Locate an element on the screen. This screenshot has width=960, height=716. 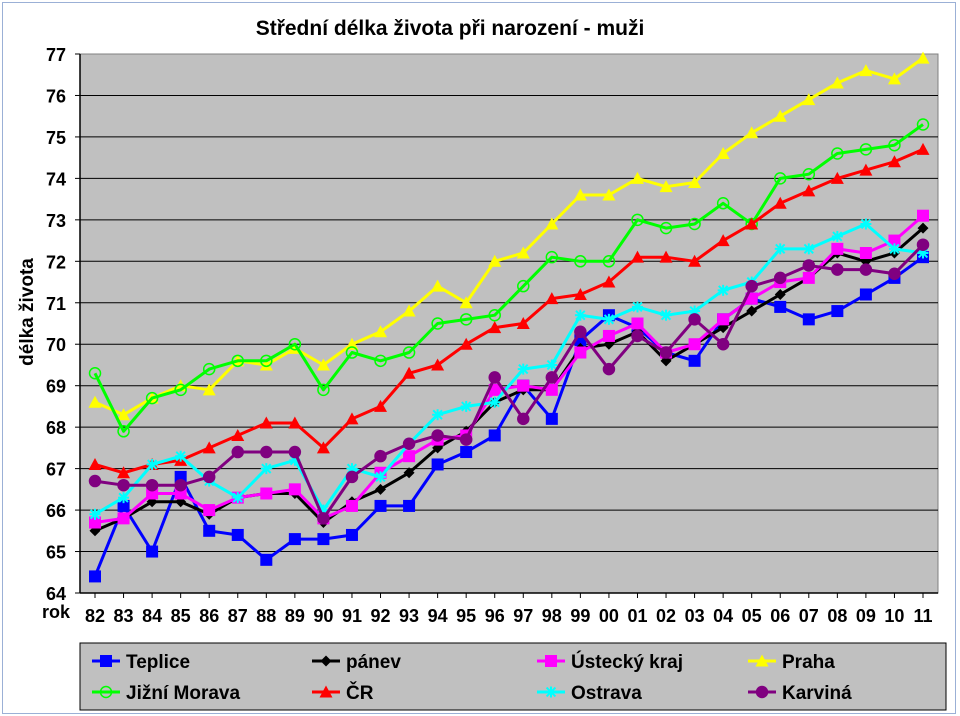
x-tick-label: 87 is located at coordinates (238, 616).